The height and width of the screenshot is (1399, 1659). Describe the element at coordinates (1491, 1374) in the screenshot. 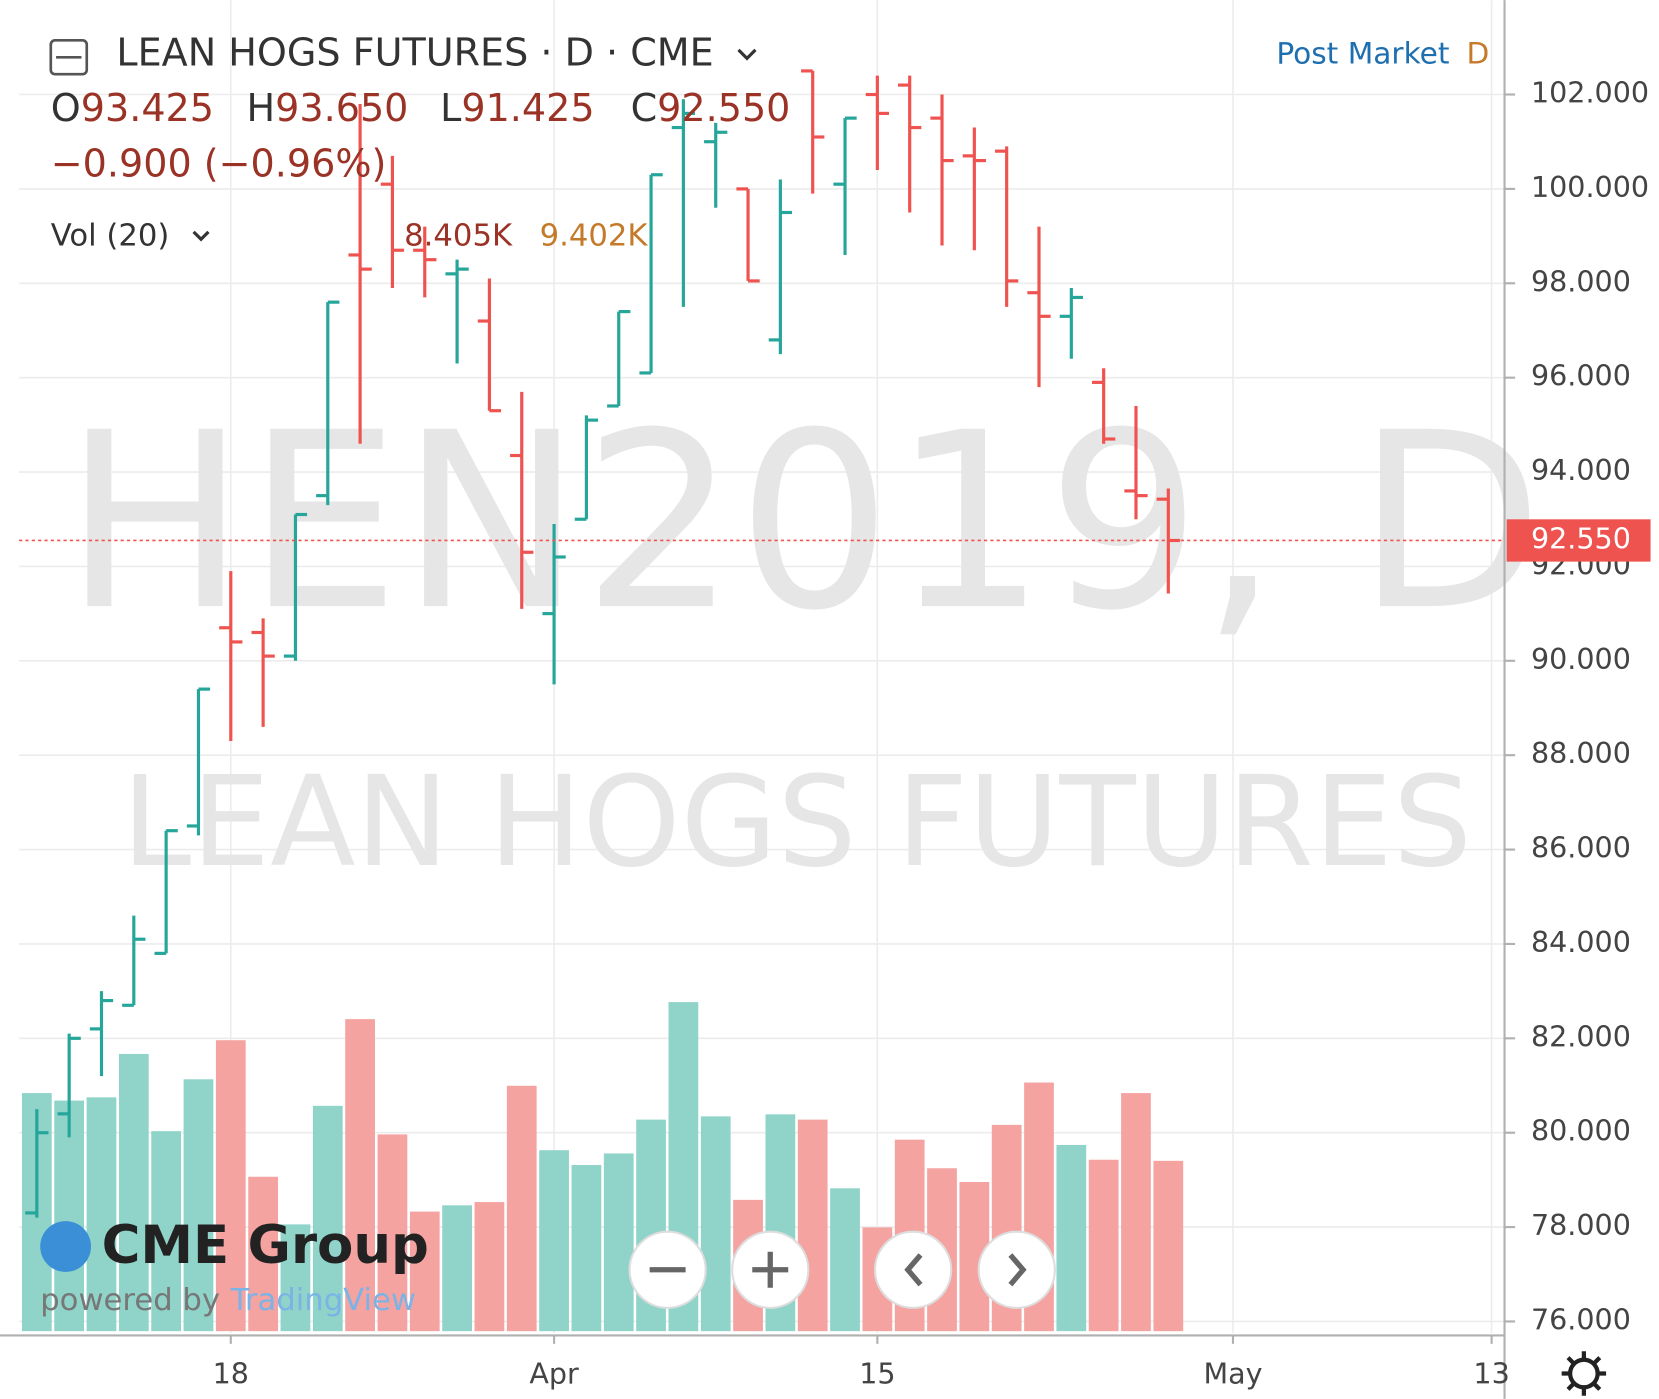

I see `x-tick-label: 13` at that location.